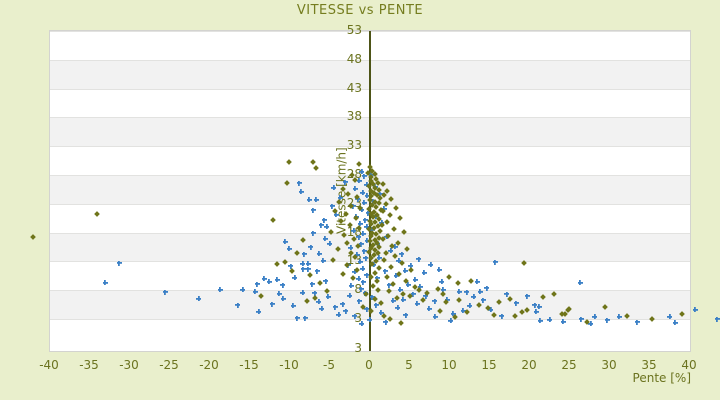  Describe the element at coordinates (358, 318) in the screenshot. I see `y-tick-label: 3` at that location.